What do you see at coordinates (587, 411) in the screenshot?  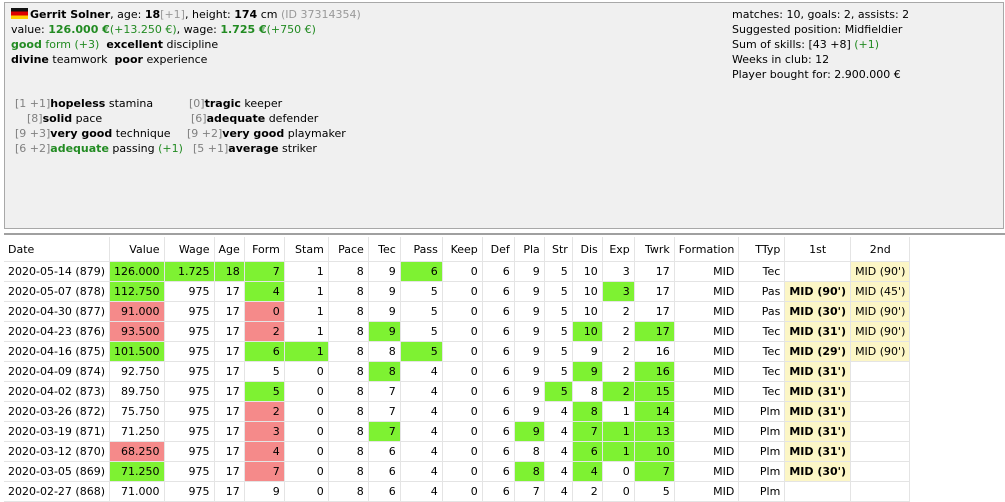 I see `cell-dis: 8` at bounding box center [587, 411].